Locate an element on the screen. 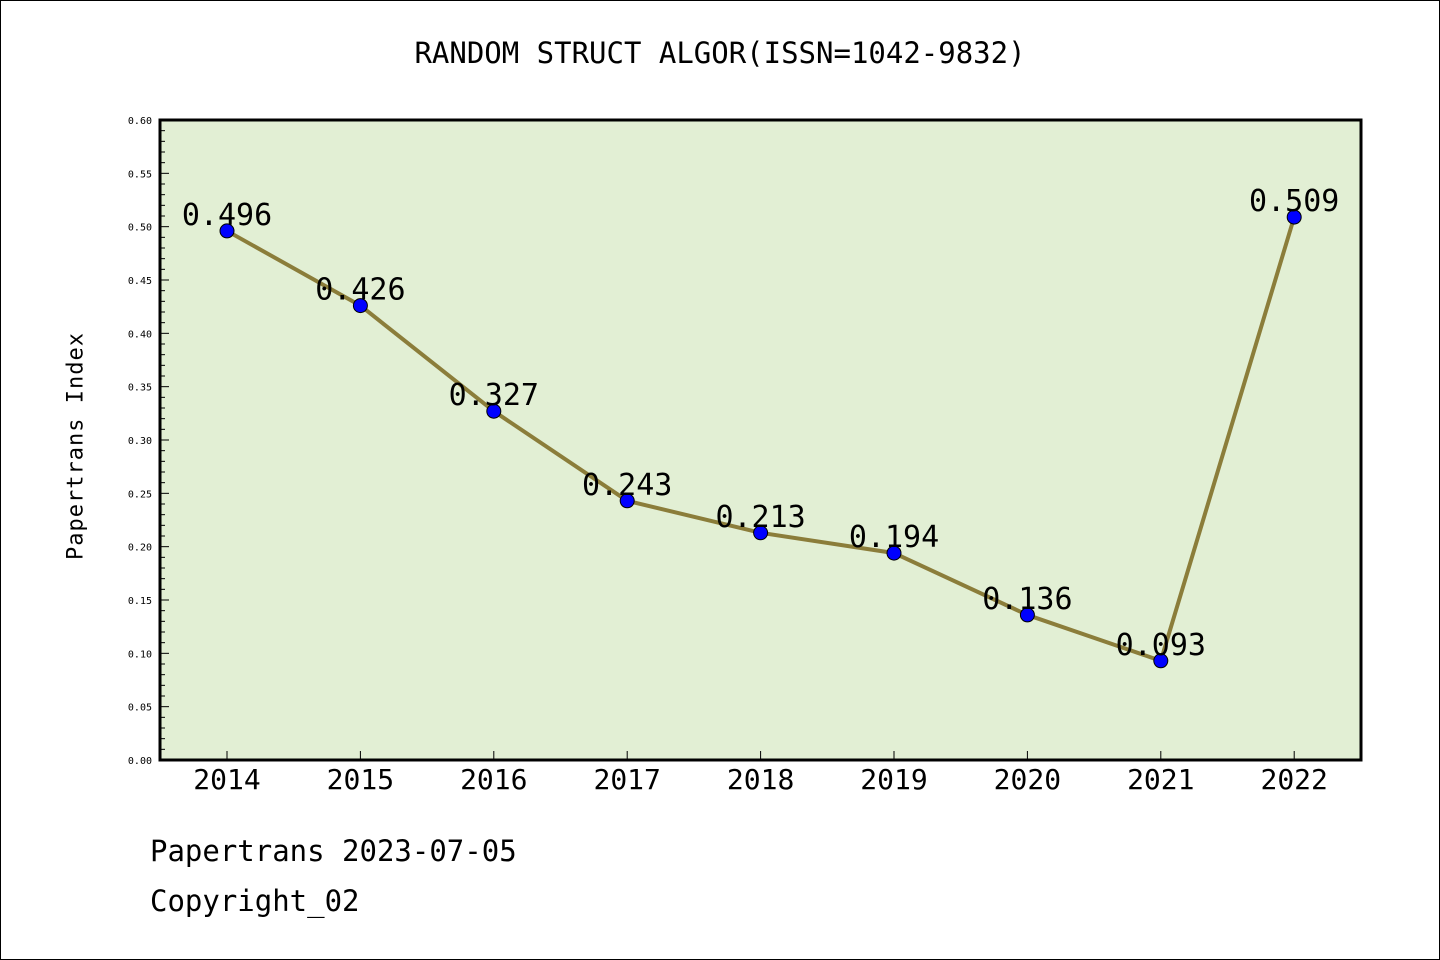 The width and height of the screenshot is (1440, 960). data-value-label: 0.194 is located at coordinates (894, 537).